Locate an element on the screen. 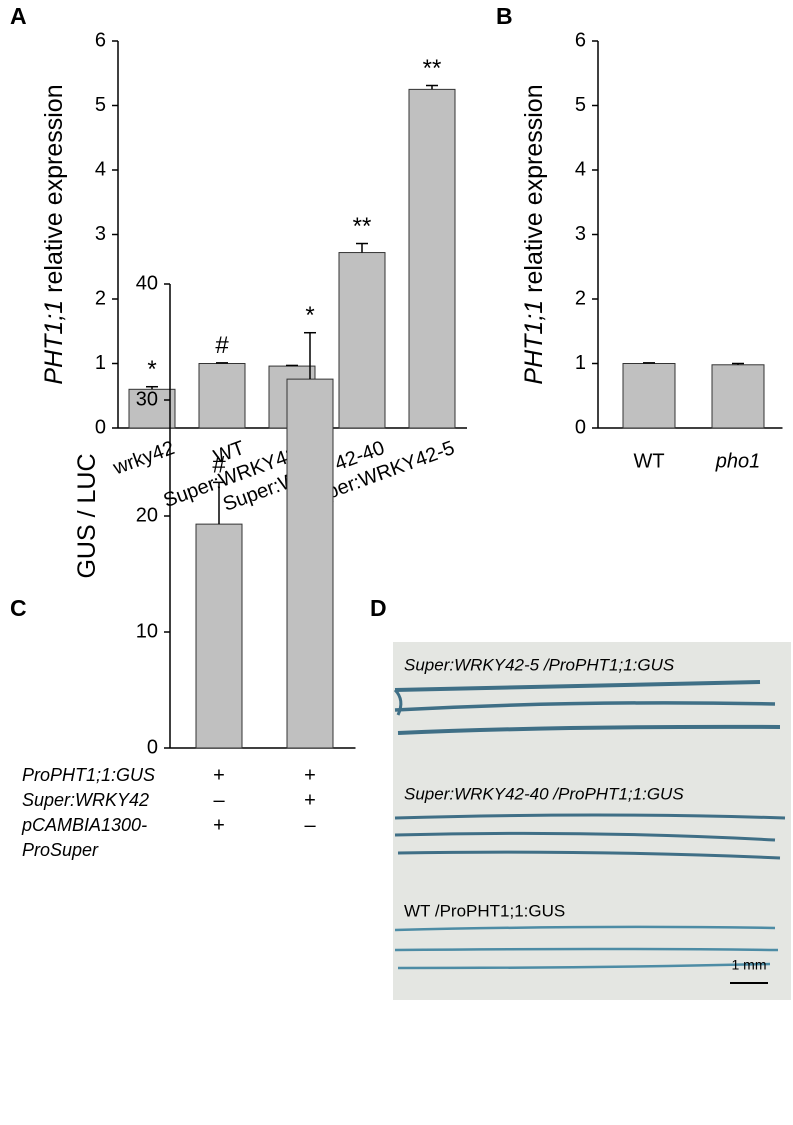 The width and height of the screenshot is (793, 1125). treatment-label: Super:WRKY42 is located at coordinates (85, 800).